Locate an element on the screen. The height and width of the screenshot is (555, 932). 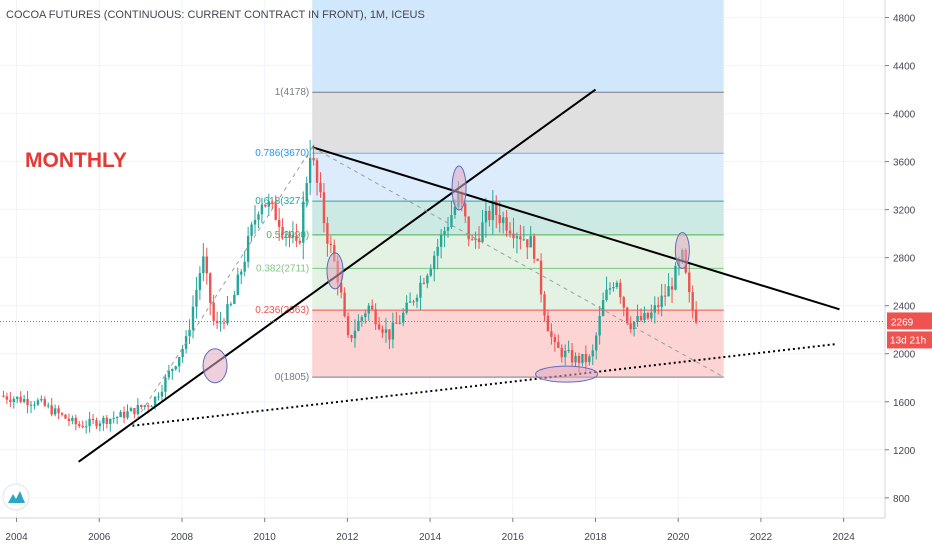
countdown-label: 13d 21h is located at coordinates (908, 340).